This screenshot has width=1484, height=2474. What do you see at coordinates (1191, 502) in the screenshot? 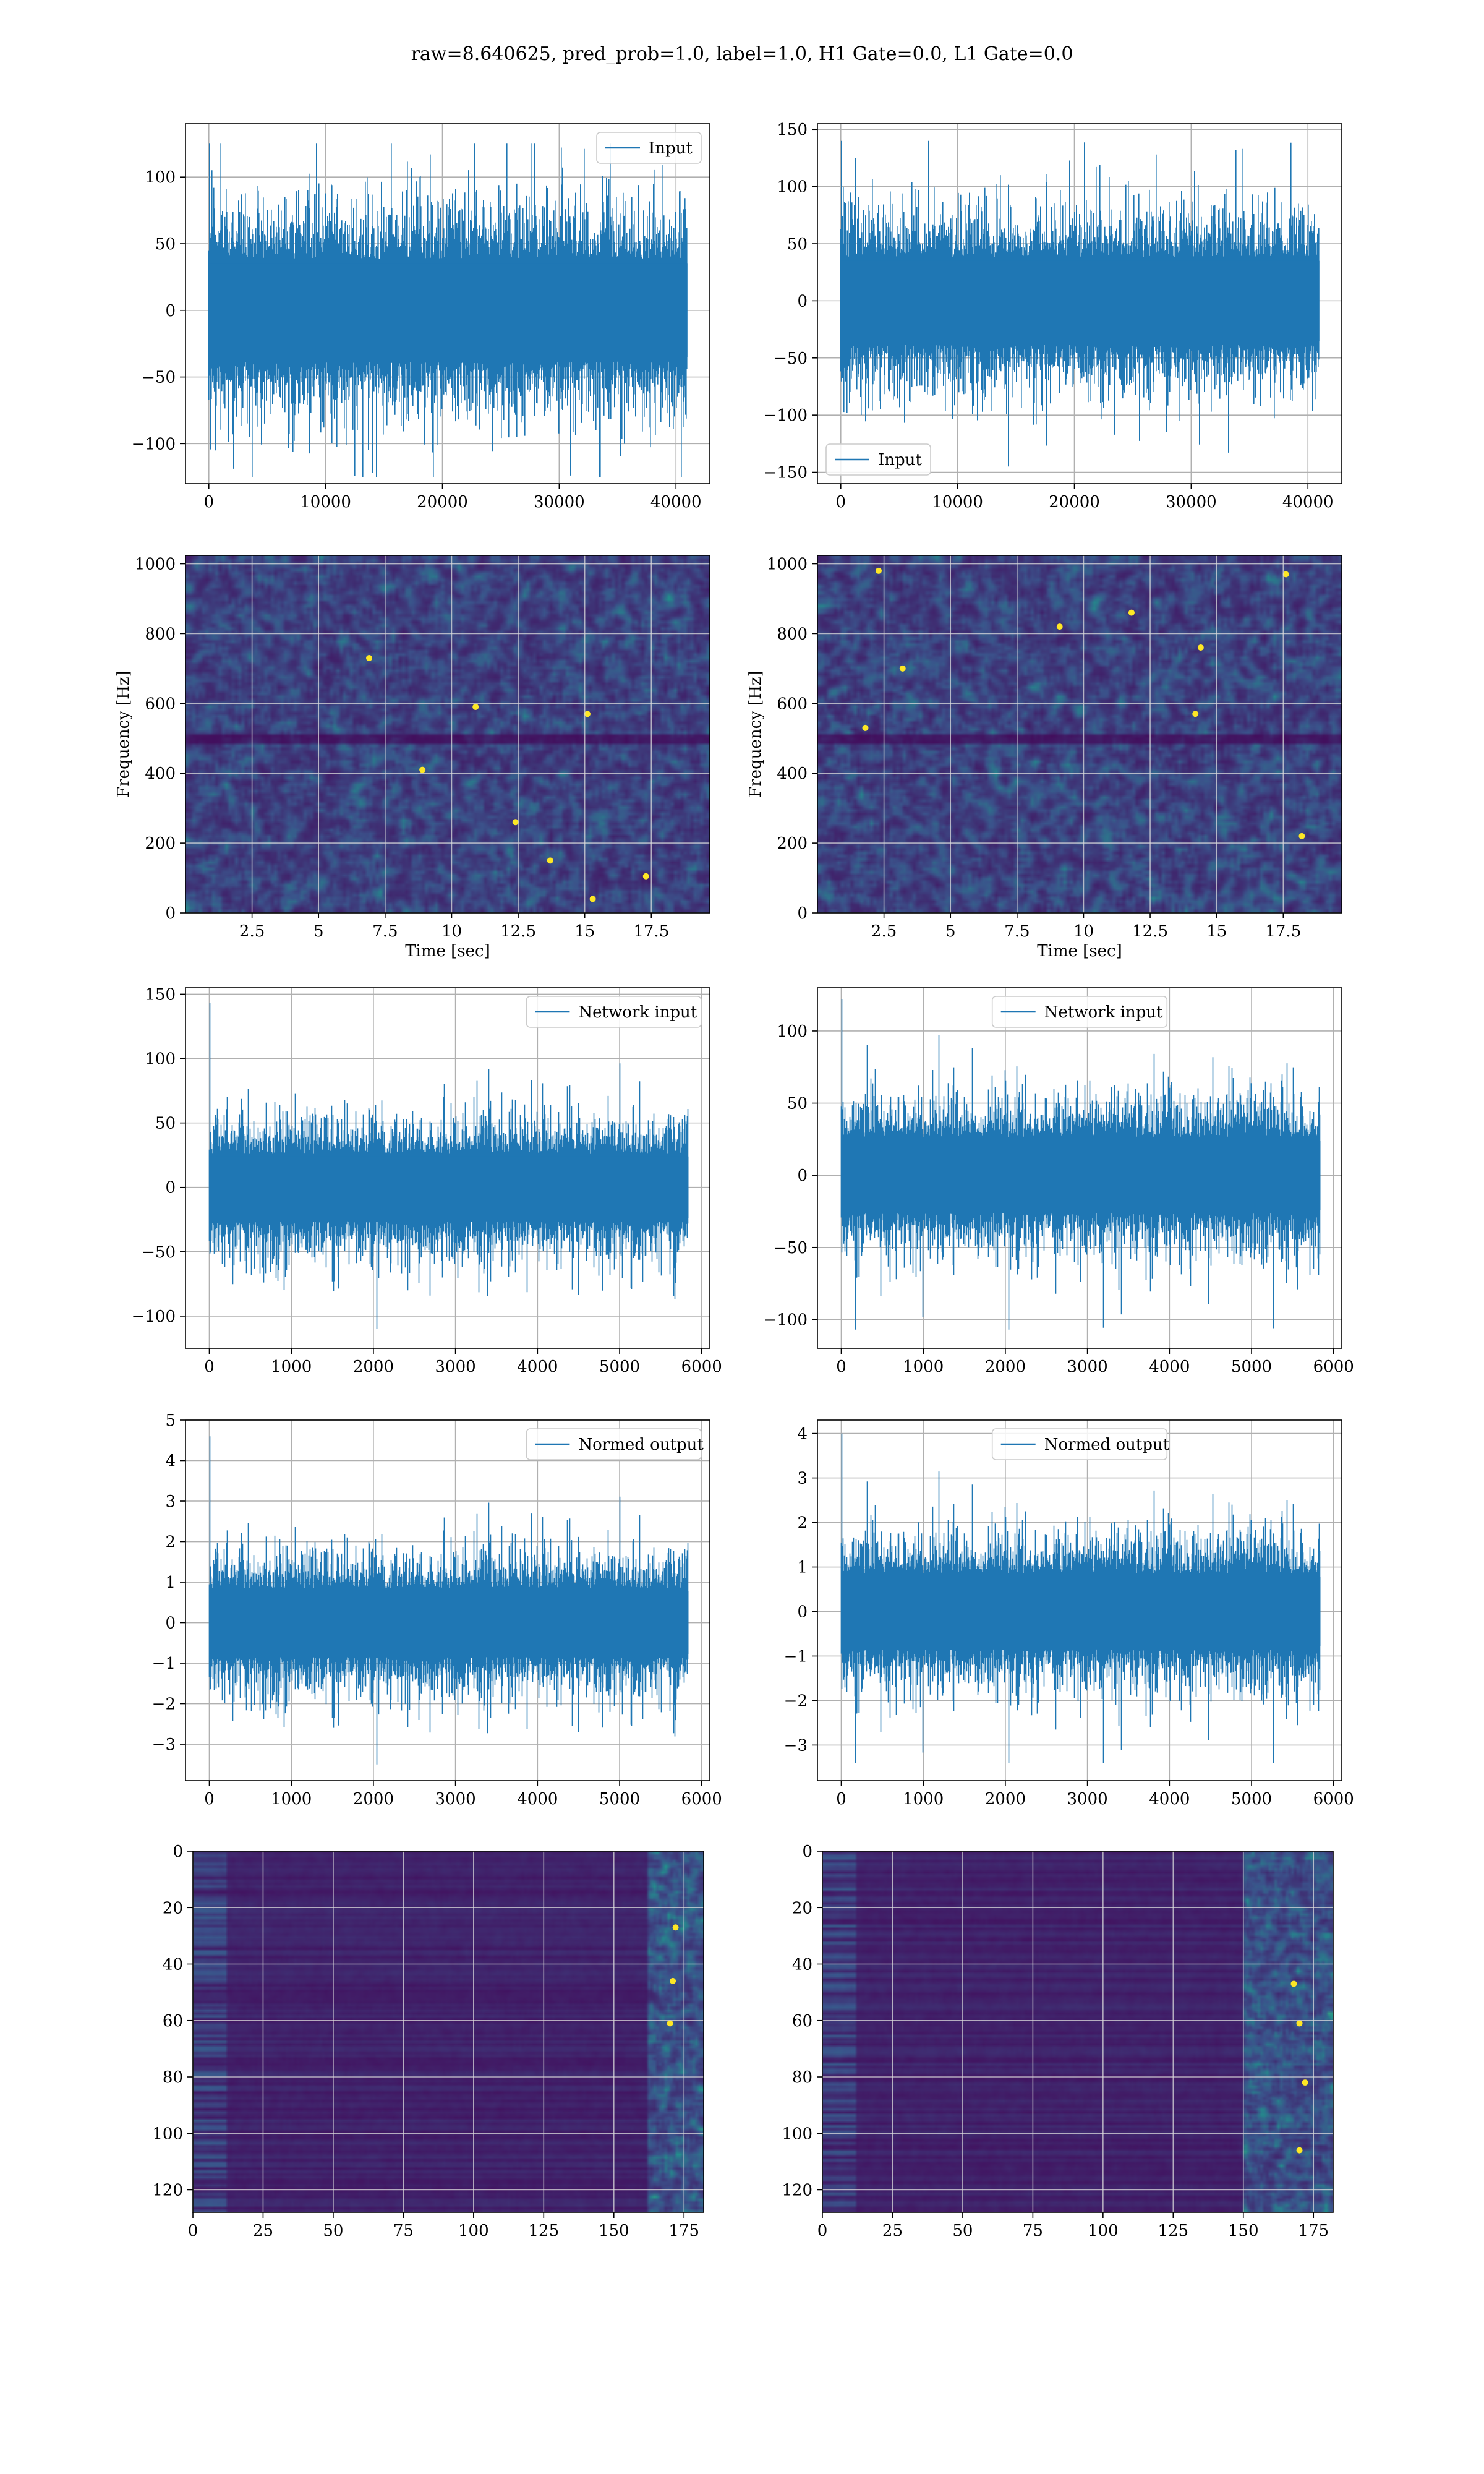
I see `x-tick-label: 30000` at bounding box center [1191, 502].